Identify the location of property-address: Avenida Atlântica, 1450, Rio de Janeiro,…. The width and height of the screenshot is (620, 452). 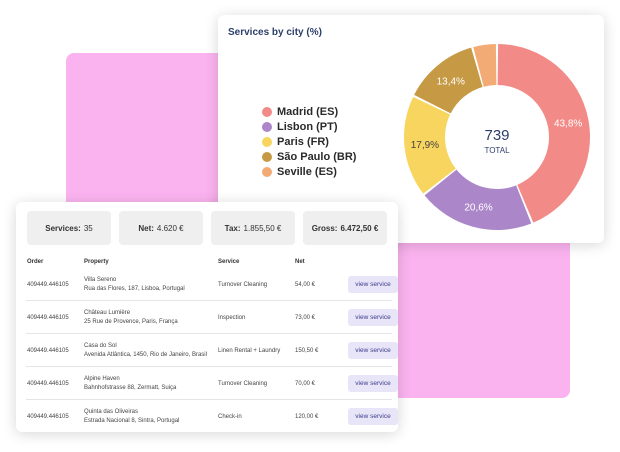
(145, 355).